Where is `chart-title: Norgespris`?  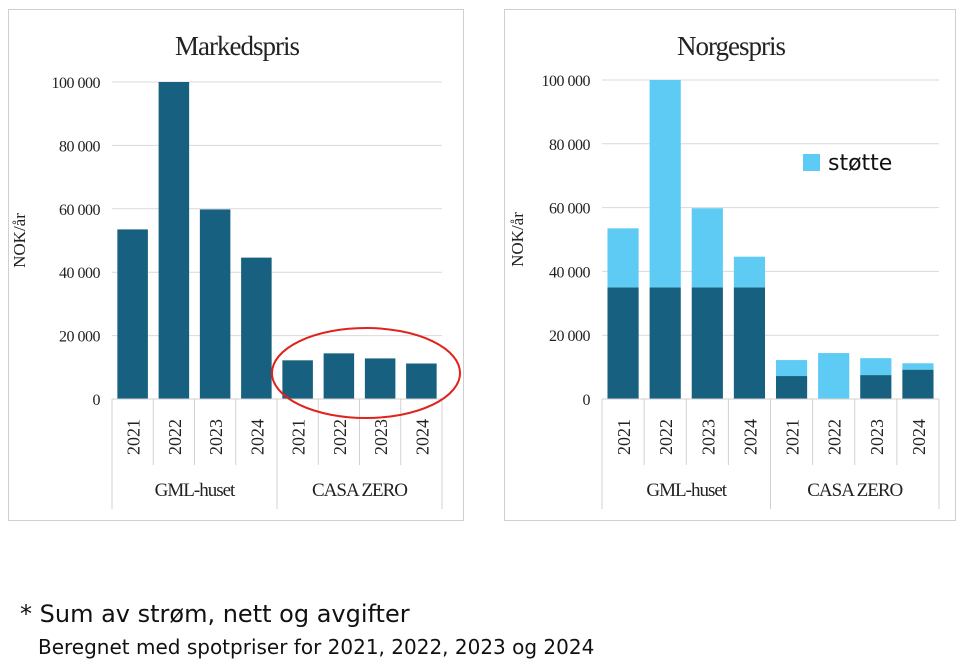
chart-title: Norgespris is located at coordinates (731, 46).